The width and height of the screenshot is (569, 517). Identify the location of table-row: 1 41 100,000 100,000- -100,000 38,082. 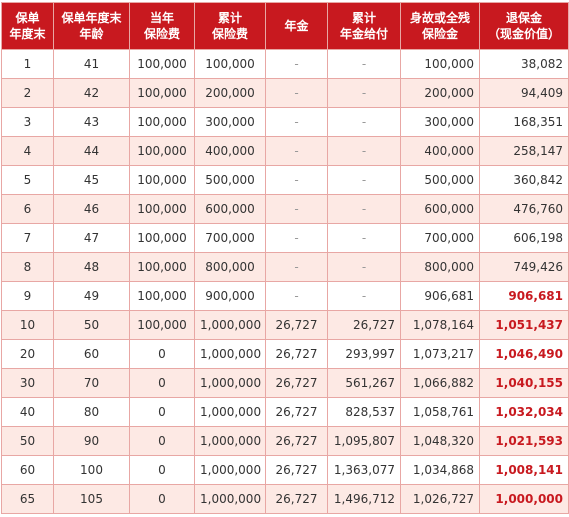
(285, 64).